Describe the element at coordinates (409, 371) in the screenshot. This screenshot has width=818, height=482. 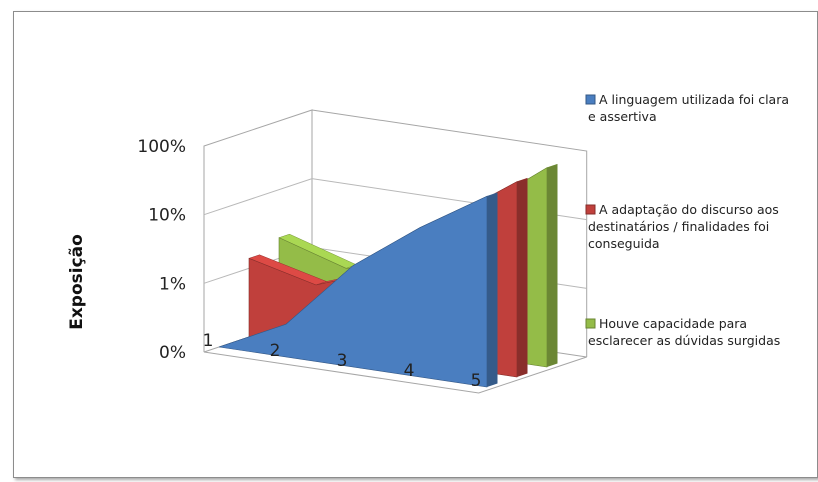
I see `x-tick-label: 4` at that location.